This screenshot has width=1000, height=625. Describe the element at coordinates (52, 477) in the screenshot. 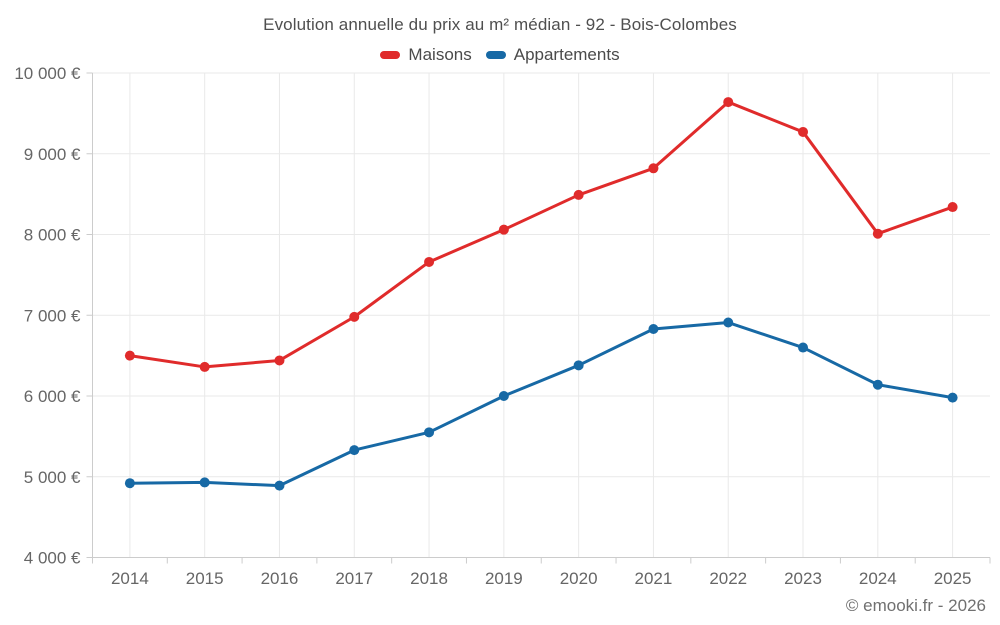

I see `y-axis-label: 5 000 €` at that location.